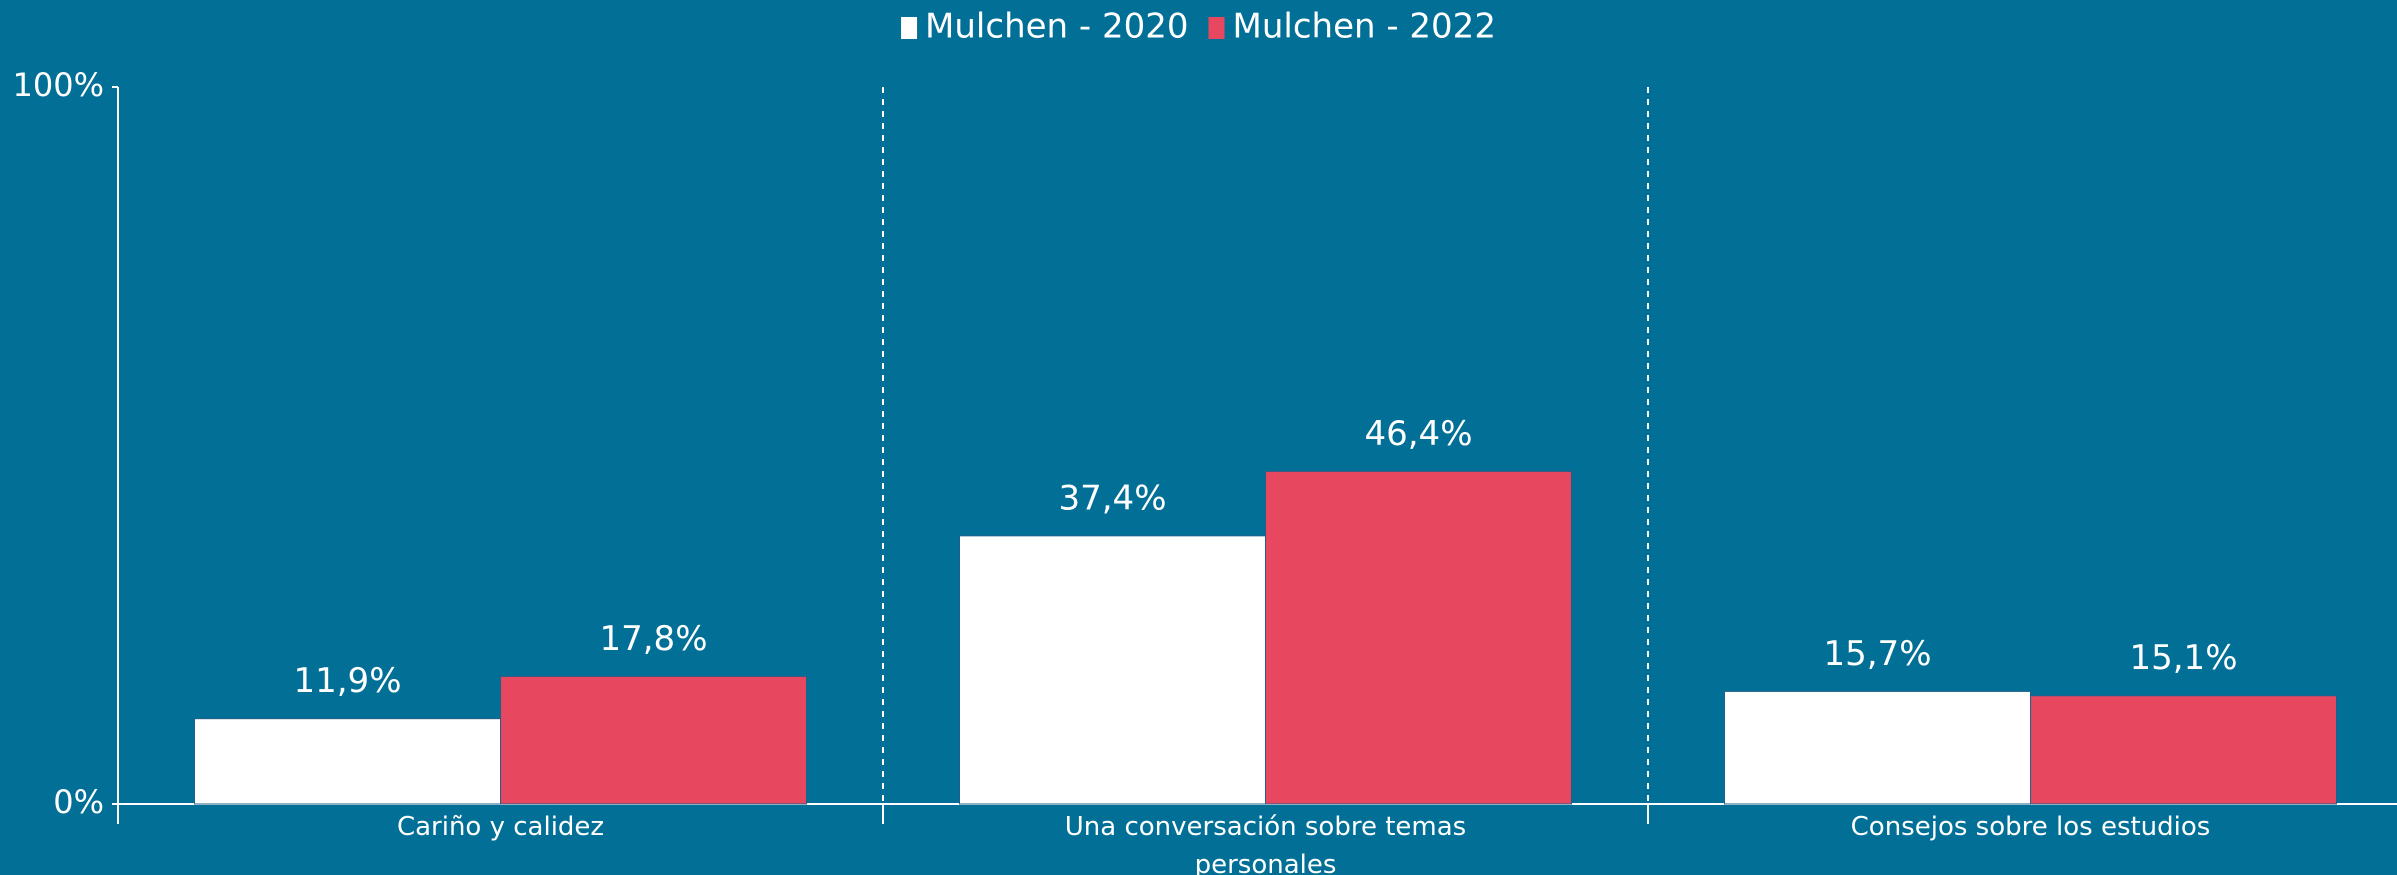  Describe the element at coordinates (78, 802) in the screenshot. I see `y-tick-label: 0%` at that location.